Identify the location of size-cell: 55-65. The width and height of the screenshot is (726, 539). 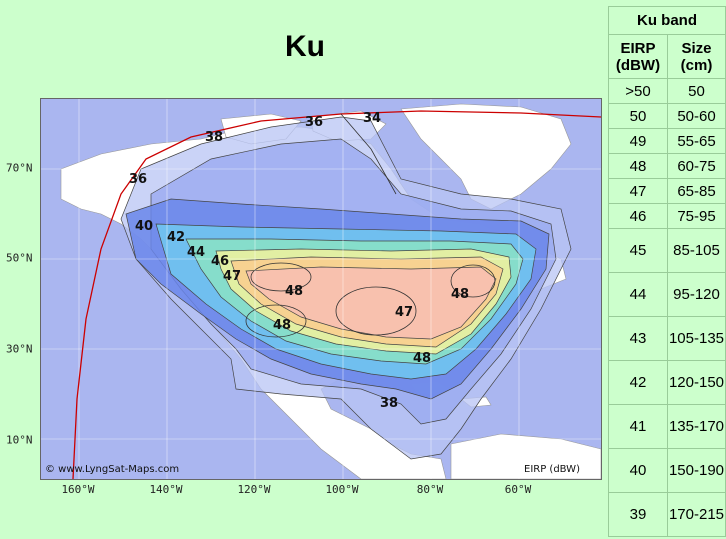
(696, 141).